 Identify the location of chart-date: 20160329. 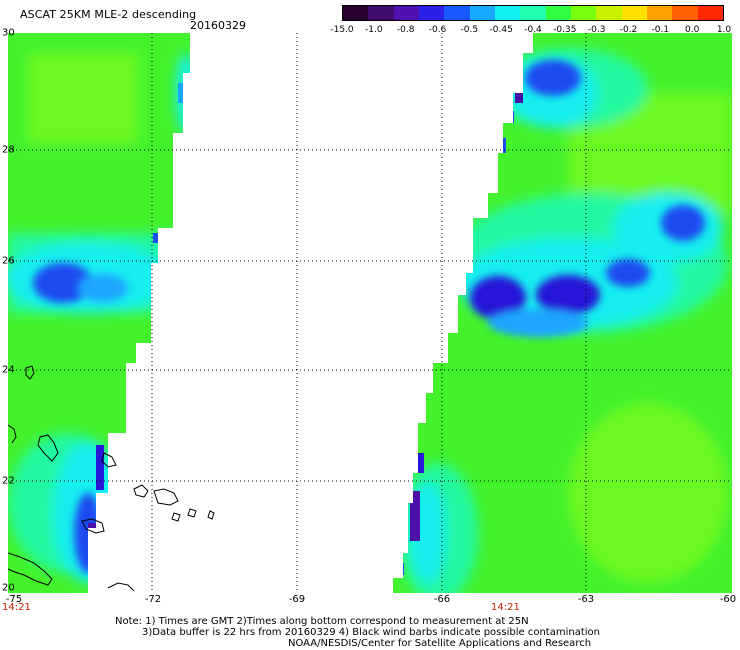
(218, 25).